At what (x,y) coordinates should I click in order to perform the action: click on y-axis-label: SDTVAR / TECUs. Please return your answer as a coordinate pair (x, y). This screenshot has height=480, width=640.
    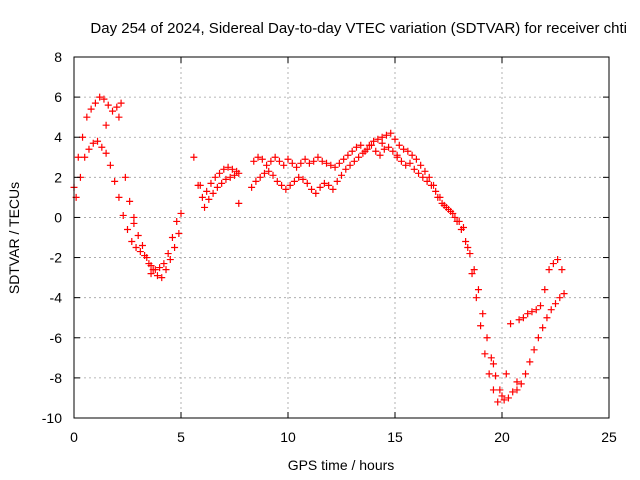
    Looking at the image, I should click on (14, 238).